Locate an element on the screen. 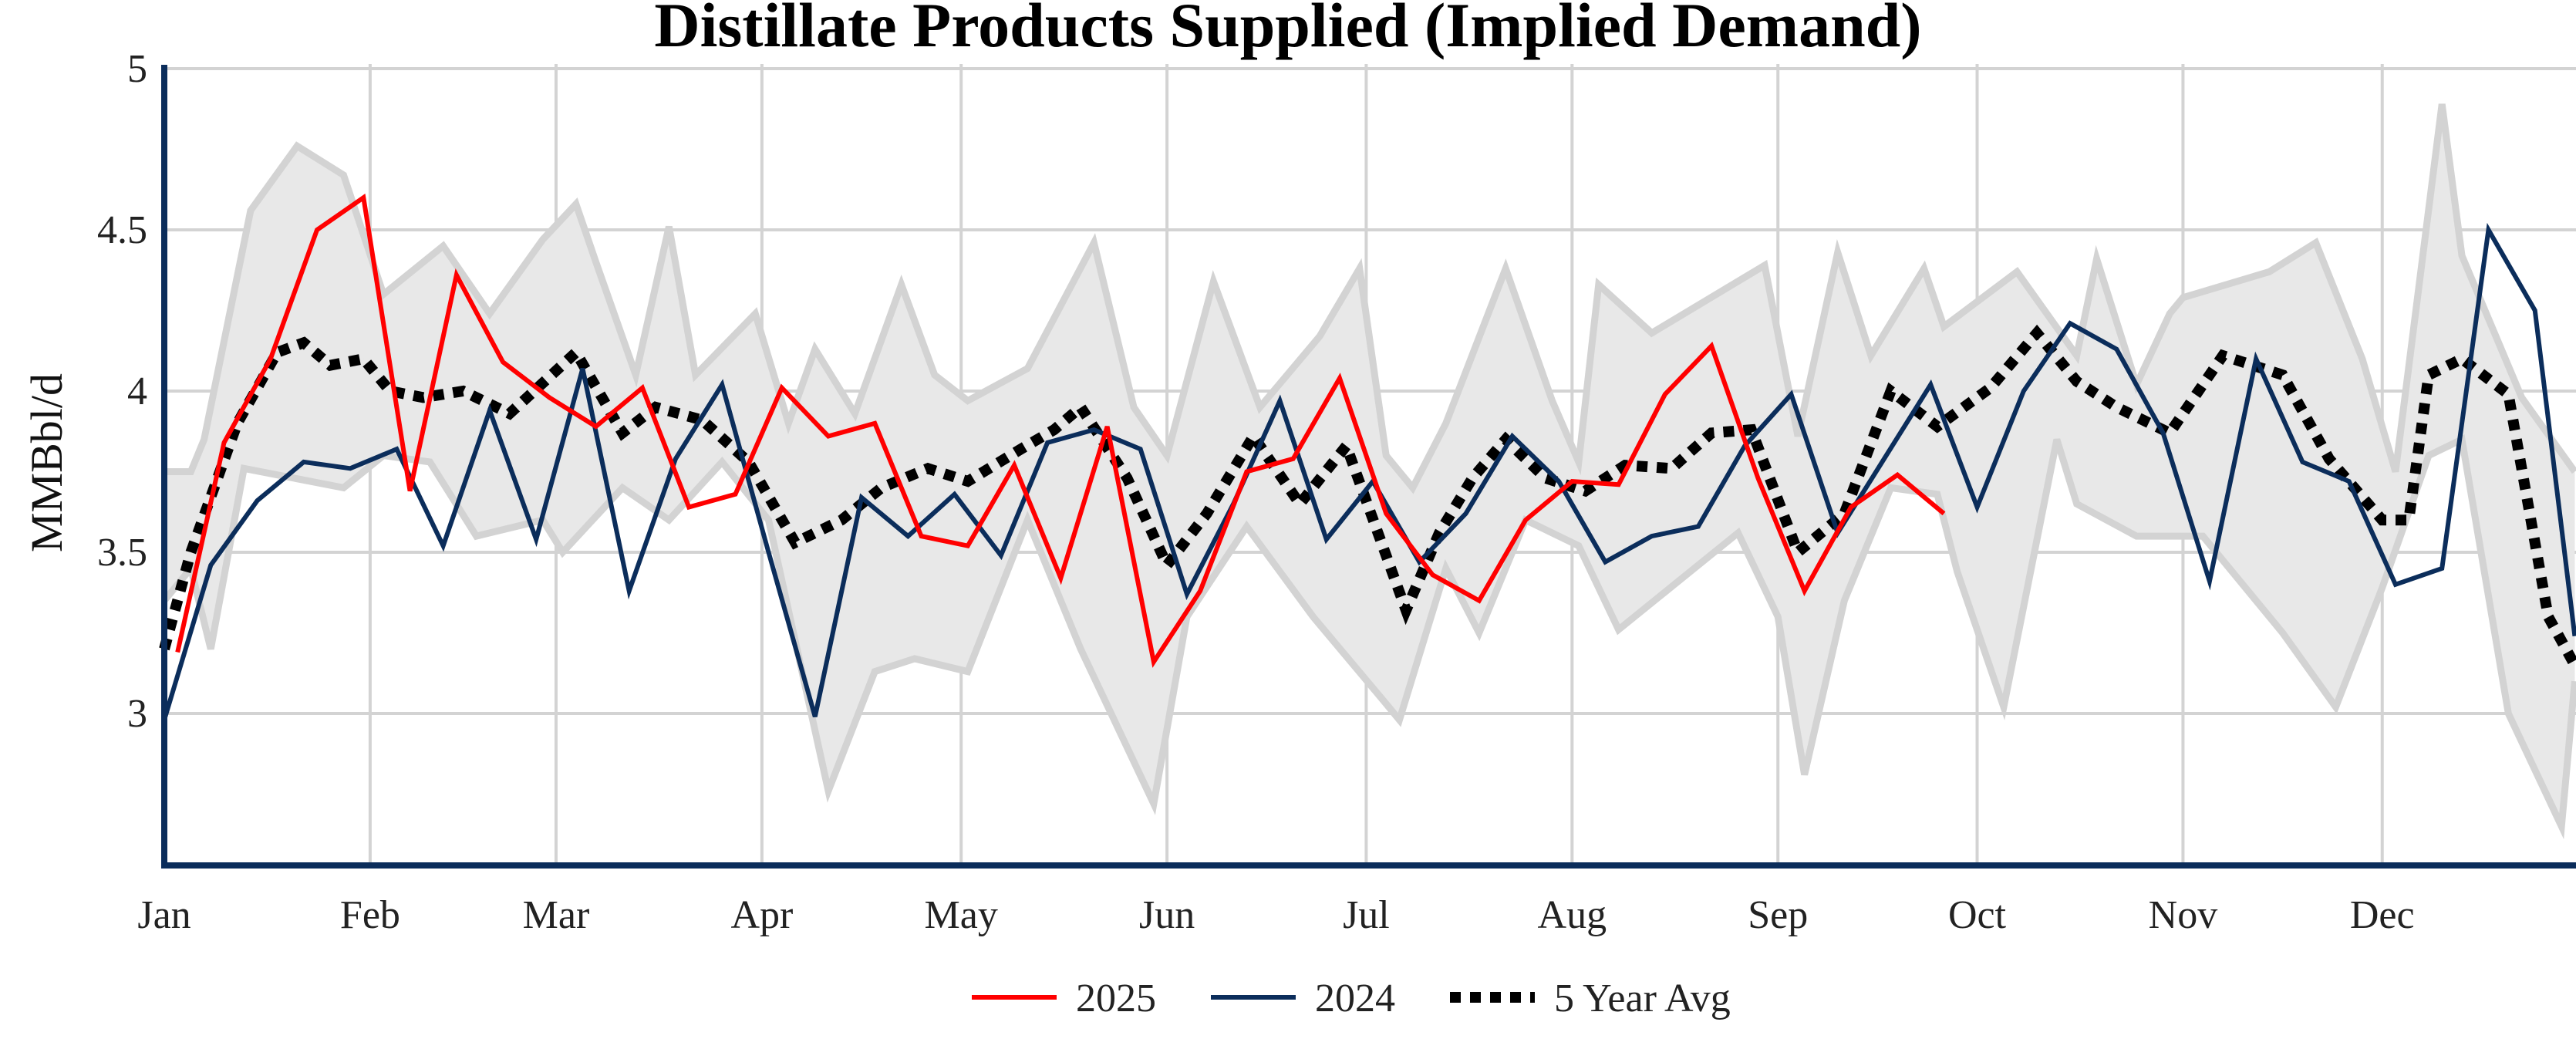 This screenshot has height=1049, width=2576. x-tick-label: Feb is located at coordinates (370, 915).